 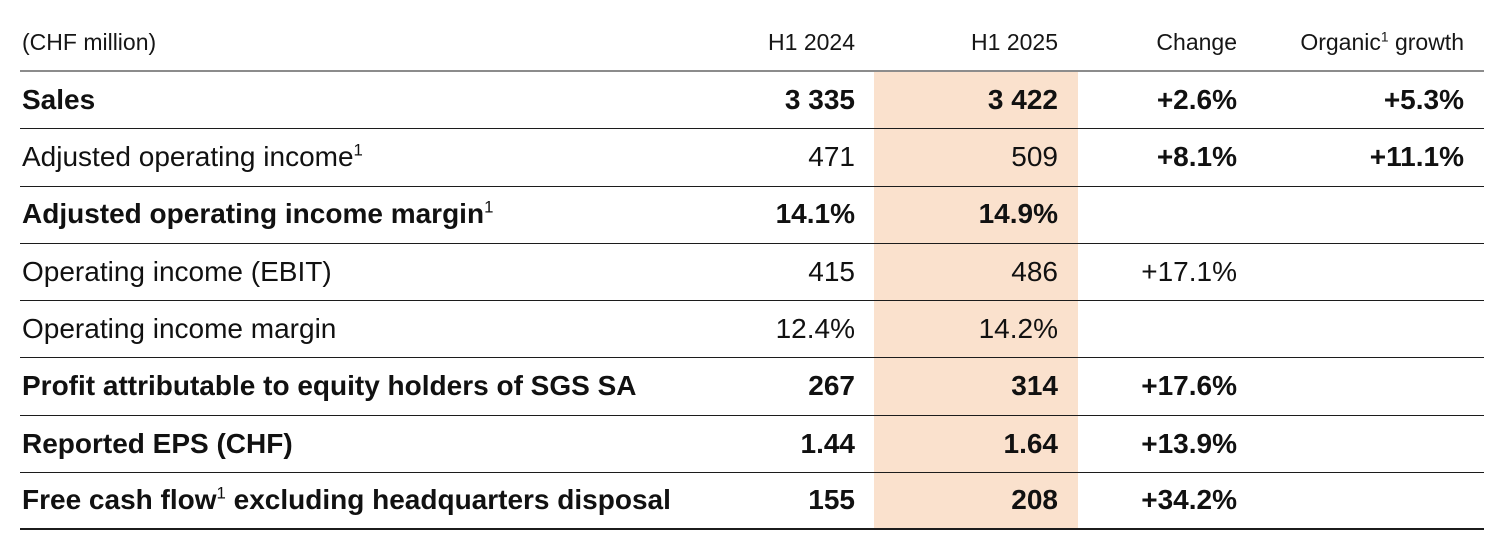 I want to click on value-change: +34.2%, so click(x=1189, y=500).